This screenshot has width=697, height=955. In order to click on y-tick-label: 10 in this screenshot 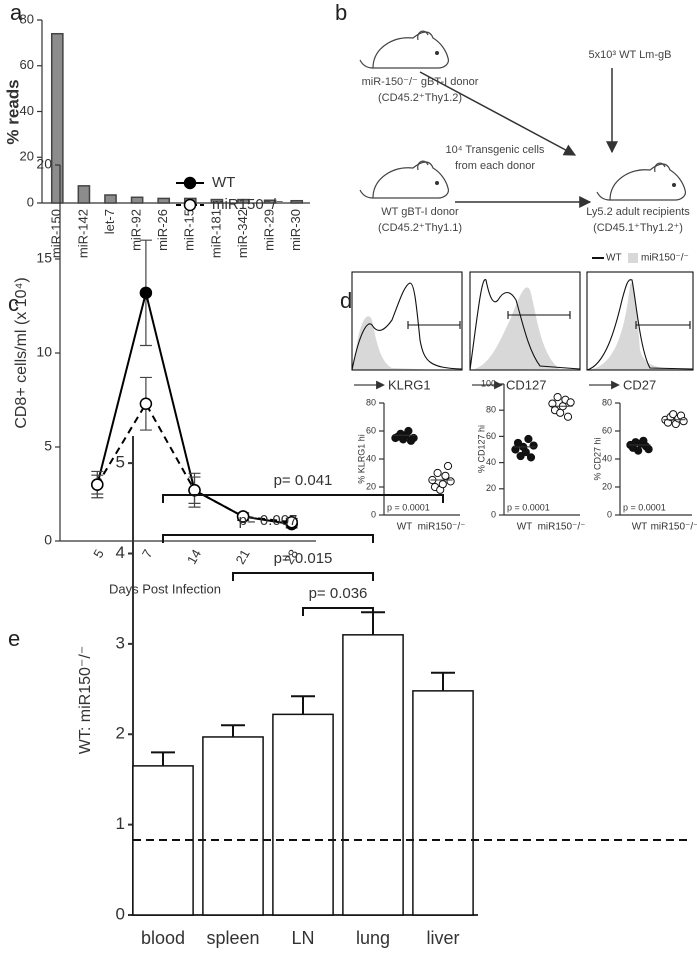, I will do `click(44, 352)`.